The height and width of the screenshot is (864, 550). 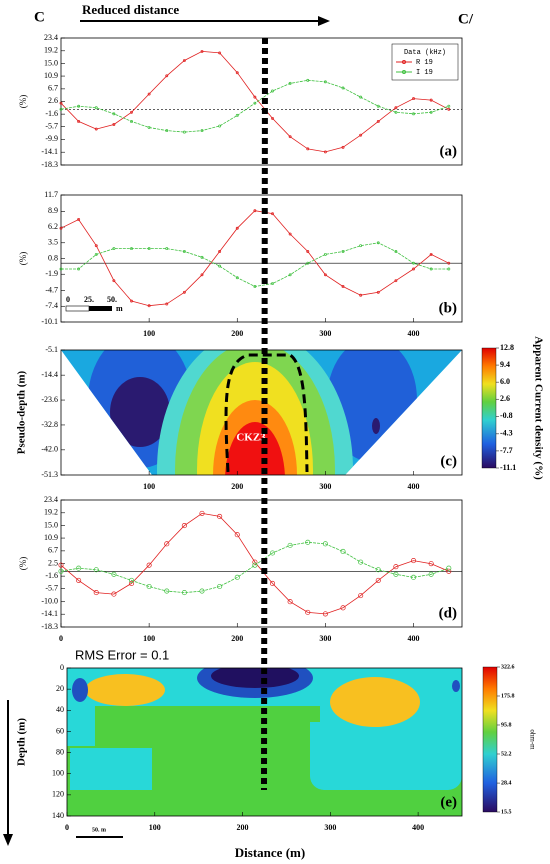 What do you see at coordinates (58, 815) in the screenshot?
I see `y-tick-label: 140` at bounding box center [58, 815].